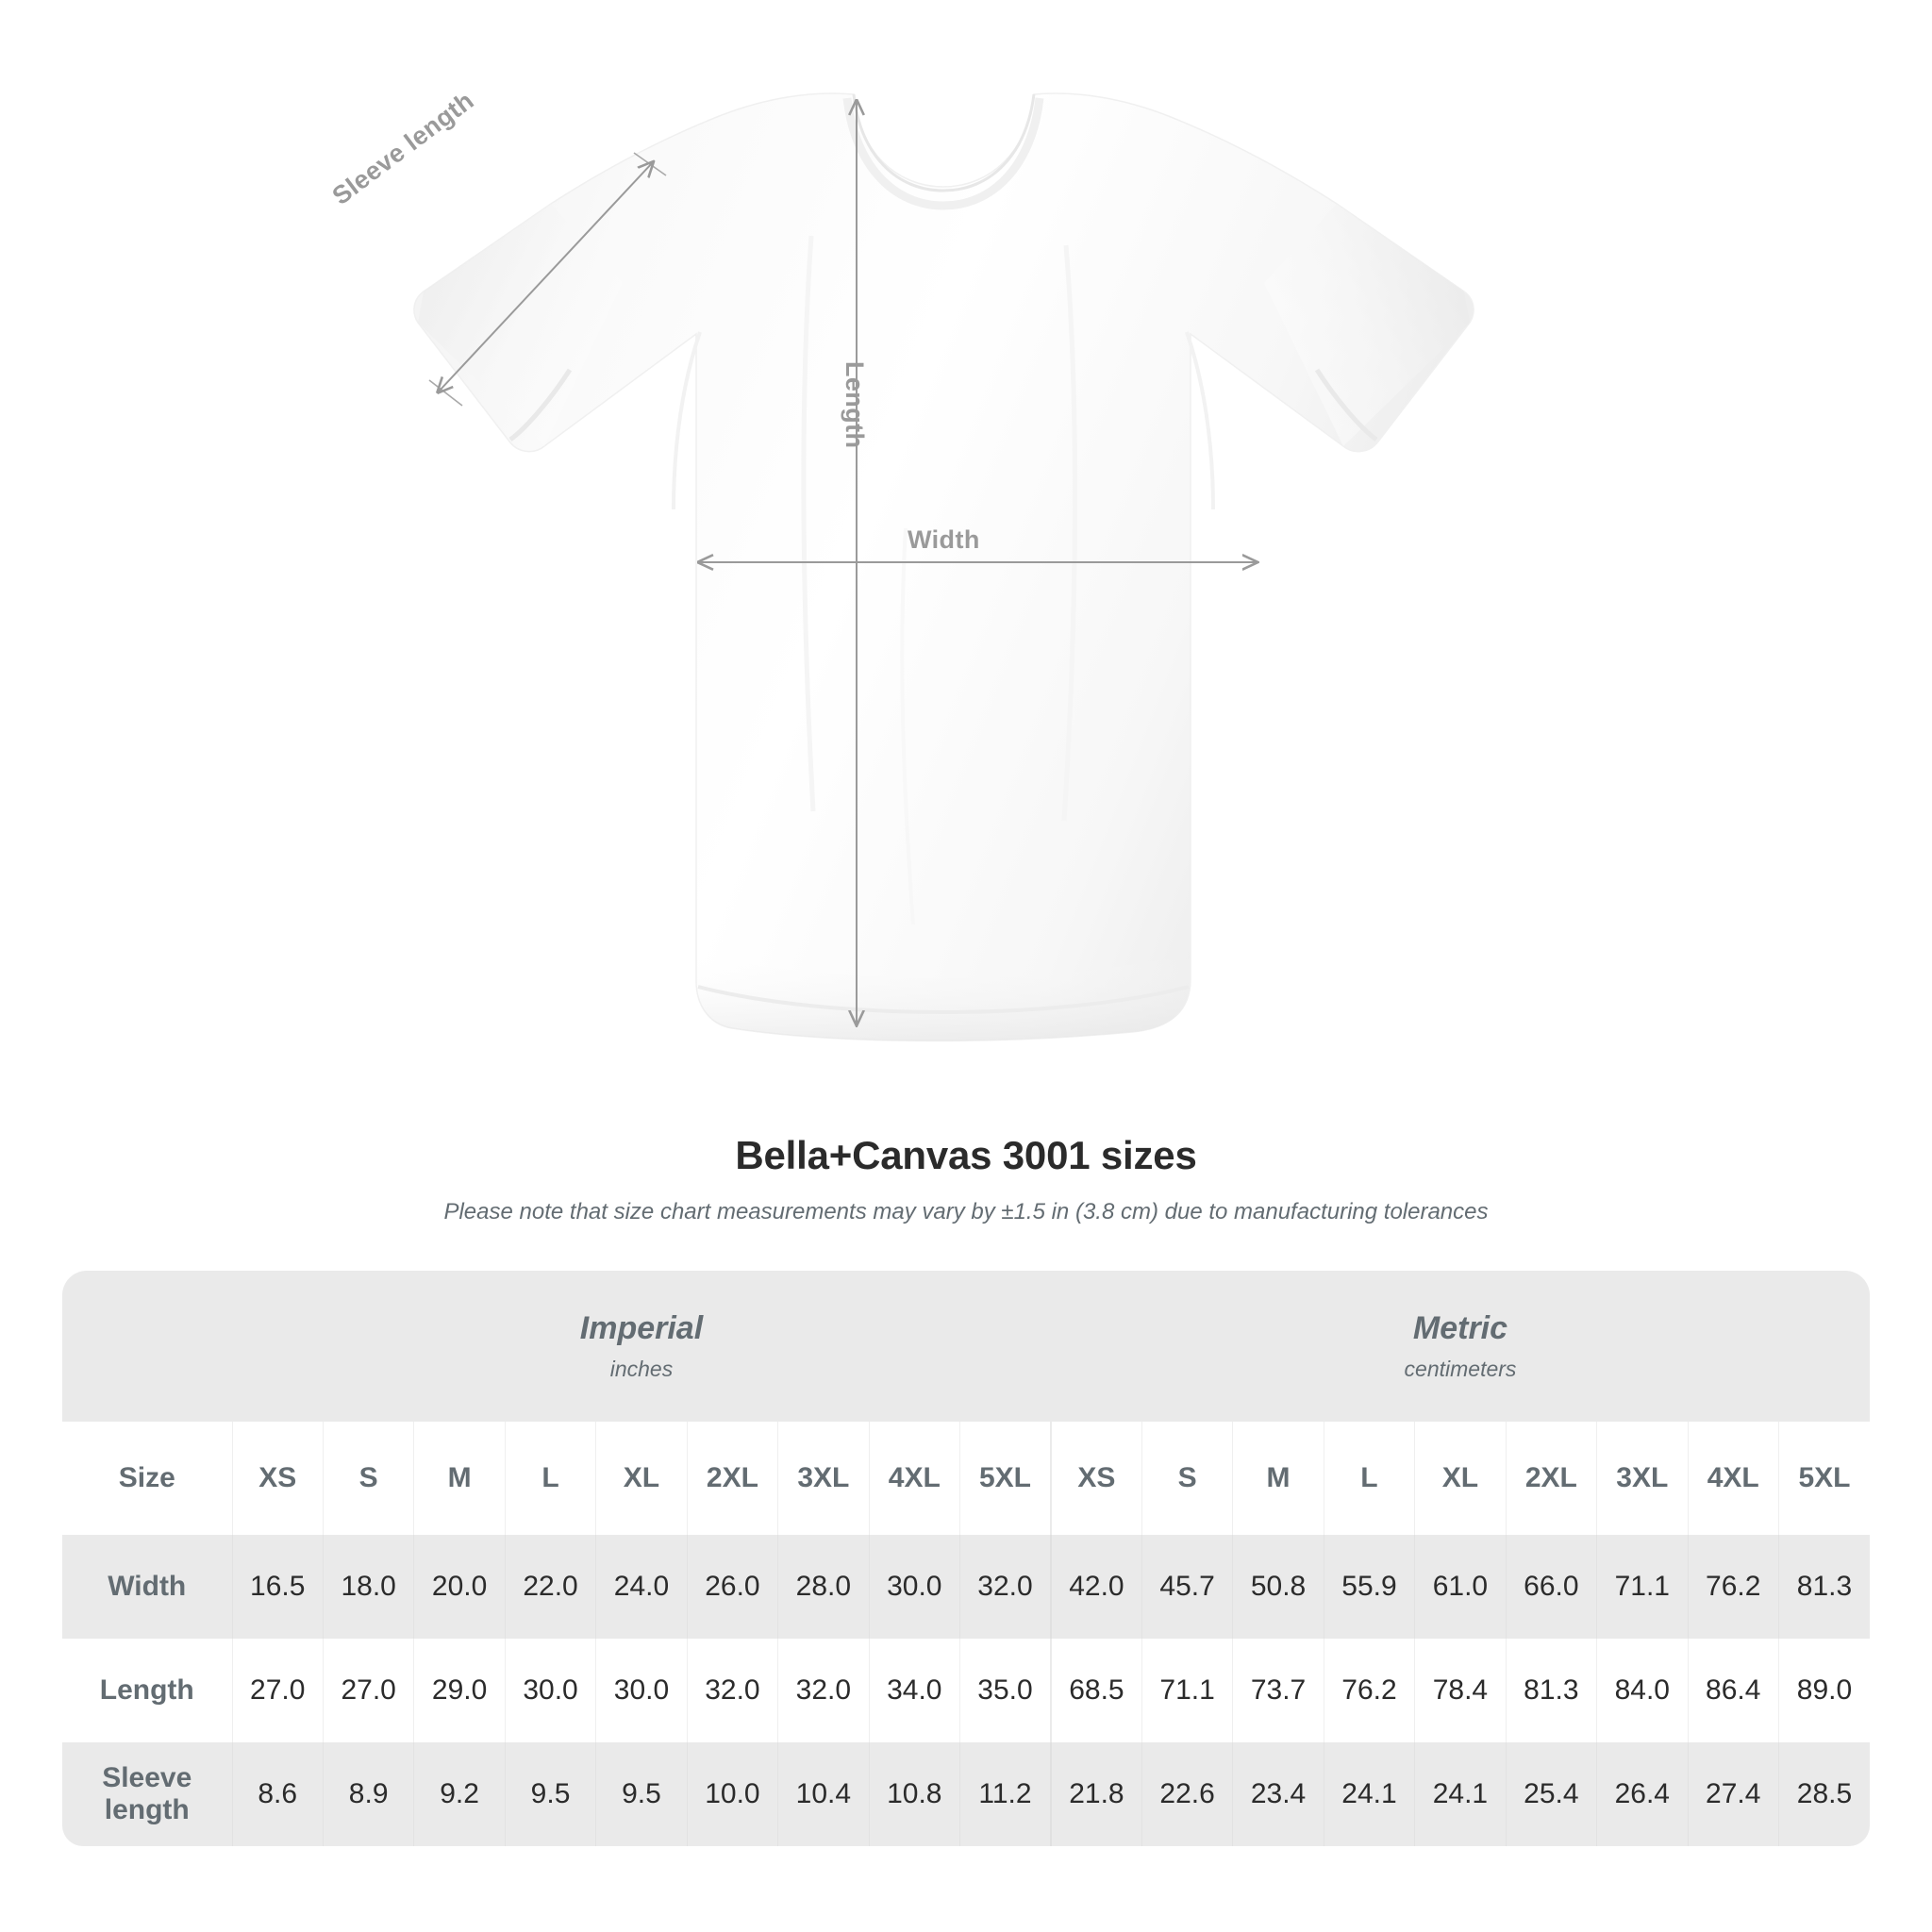  Describe the element at coordinates (732, 1587) in the screenshot. I see `cell-width-imperial-2xl: 26.0` at that location.